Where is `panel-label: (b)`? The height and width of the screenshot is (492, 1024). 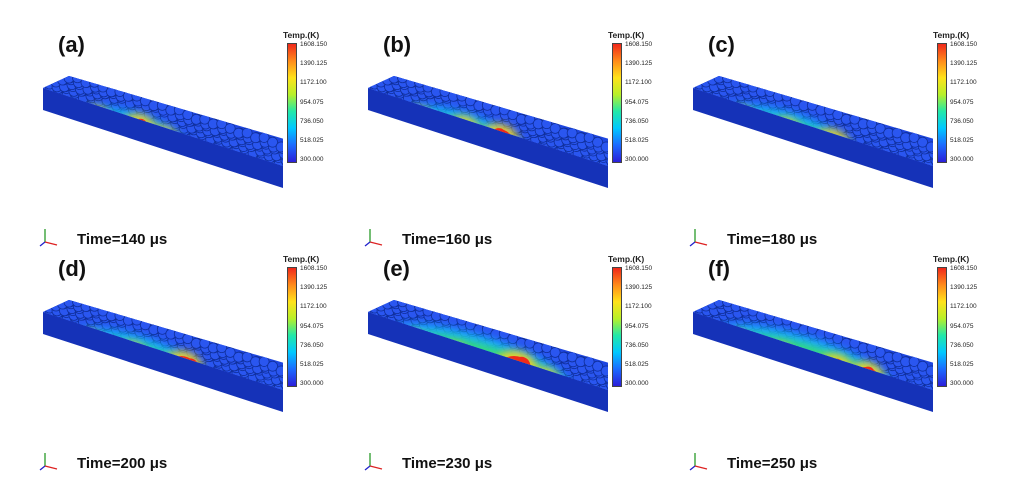 panel-label: (b) is located at coordinates (397, 44).